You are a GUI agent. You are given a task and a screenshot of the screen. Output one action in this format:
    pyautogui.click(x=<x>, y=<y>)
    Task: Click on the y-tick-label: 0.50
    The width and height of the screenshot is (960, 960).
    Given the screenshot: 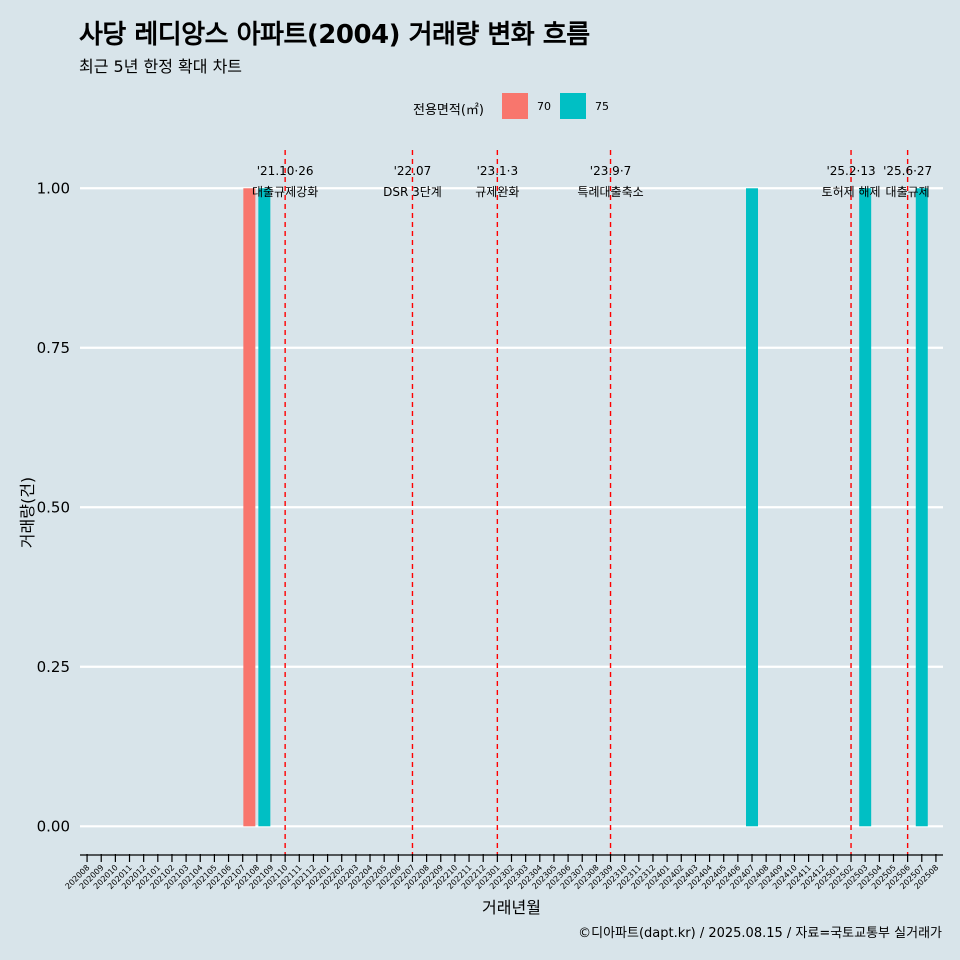 What is the action you would take?
    pyautogui.click(x=53, y=507)
    